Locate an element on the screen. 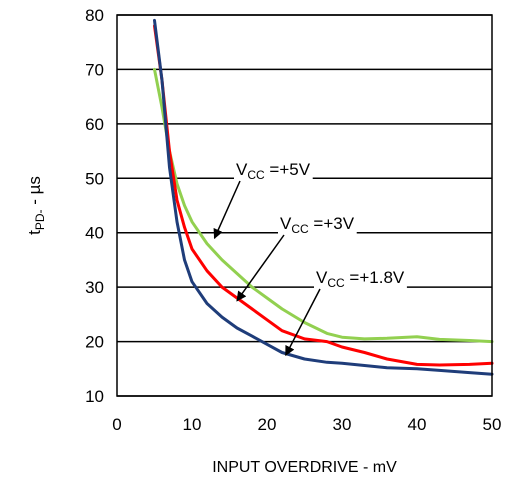 The image size is (508, 483). y-axis-label-subscript: PD- is located at coordinates (40, 220).